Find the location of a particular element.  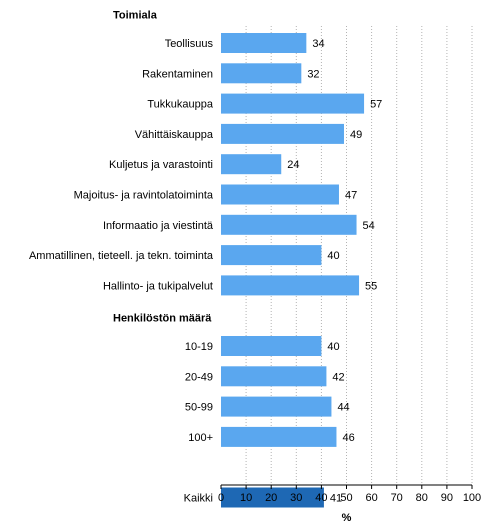

category-label-kuljetus-ja-varastointi: Kuljetus ja varastointi is located at coordinates (161, 165).